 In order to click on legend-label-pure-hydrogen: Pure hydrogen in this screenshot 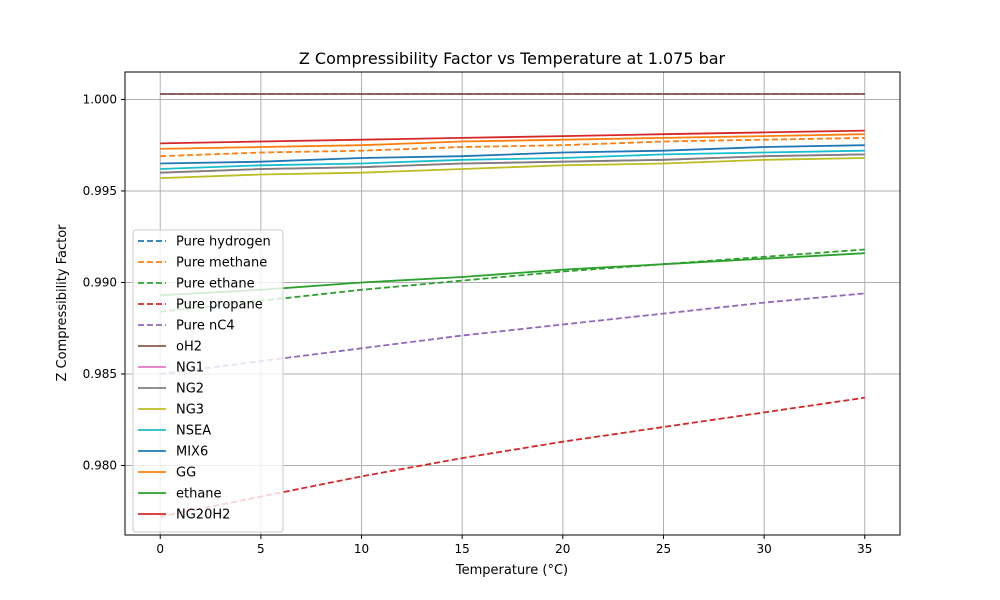, I will do `click(223, 242)`.